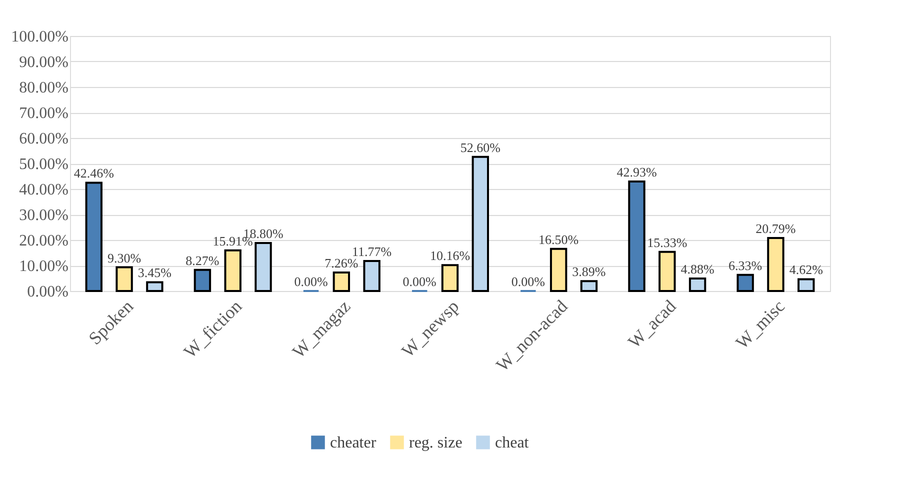 Image resolution: width=918 pixels, height=478 pixels. What do you see at coordinates (43, 88) in the screenshot?
I see `y-tick-label: 80.00%` at bounding box center [43, 88].